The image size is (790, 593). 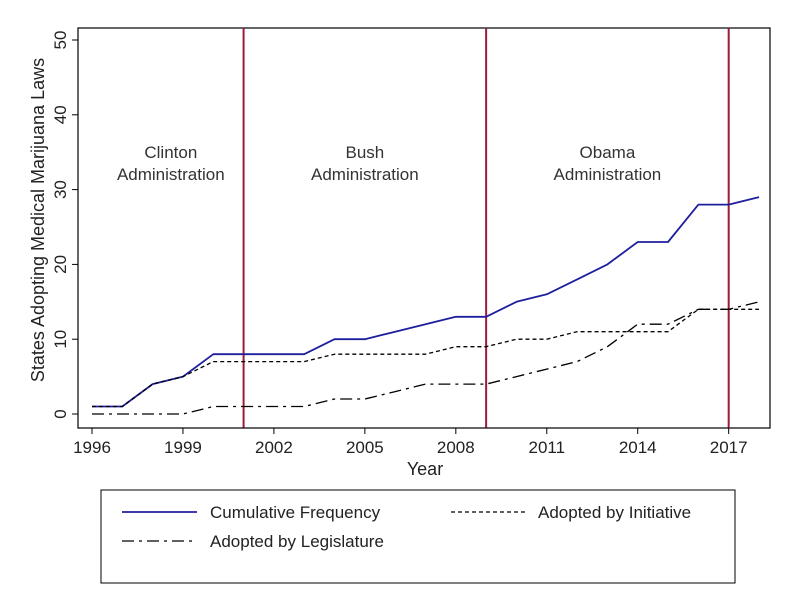 I want to click on admin-label-2-line2: Administration, so click(x=608, y=174).